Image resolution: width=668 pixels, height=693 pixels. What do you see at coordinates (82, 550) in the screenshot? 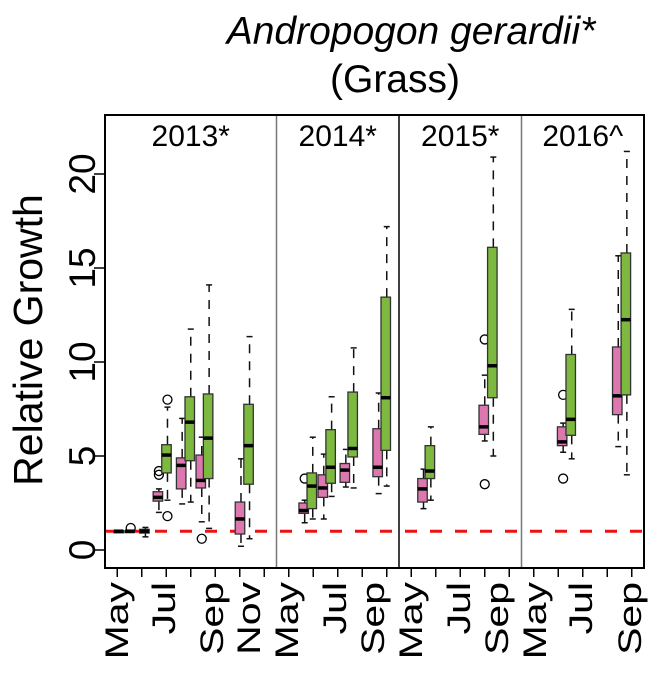
I see `y-tick-label: 0` at bounding box center [82, 550].